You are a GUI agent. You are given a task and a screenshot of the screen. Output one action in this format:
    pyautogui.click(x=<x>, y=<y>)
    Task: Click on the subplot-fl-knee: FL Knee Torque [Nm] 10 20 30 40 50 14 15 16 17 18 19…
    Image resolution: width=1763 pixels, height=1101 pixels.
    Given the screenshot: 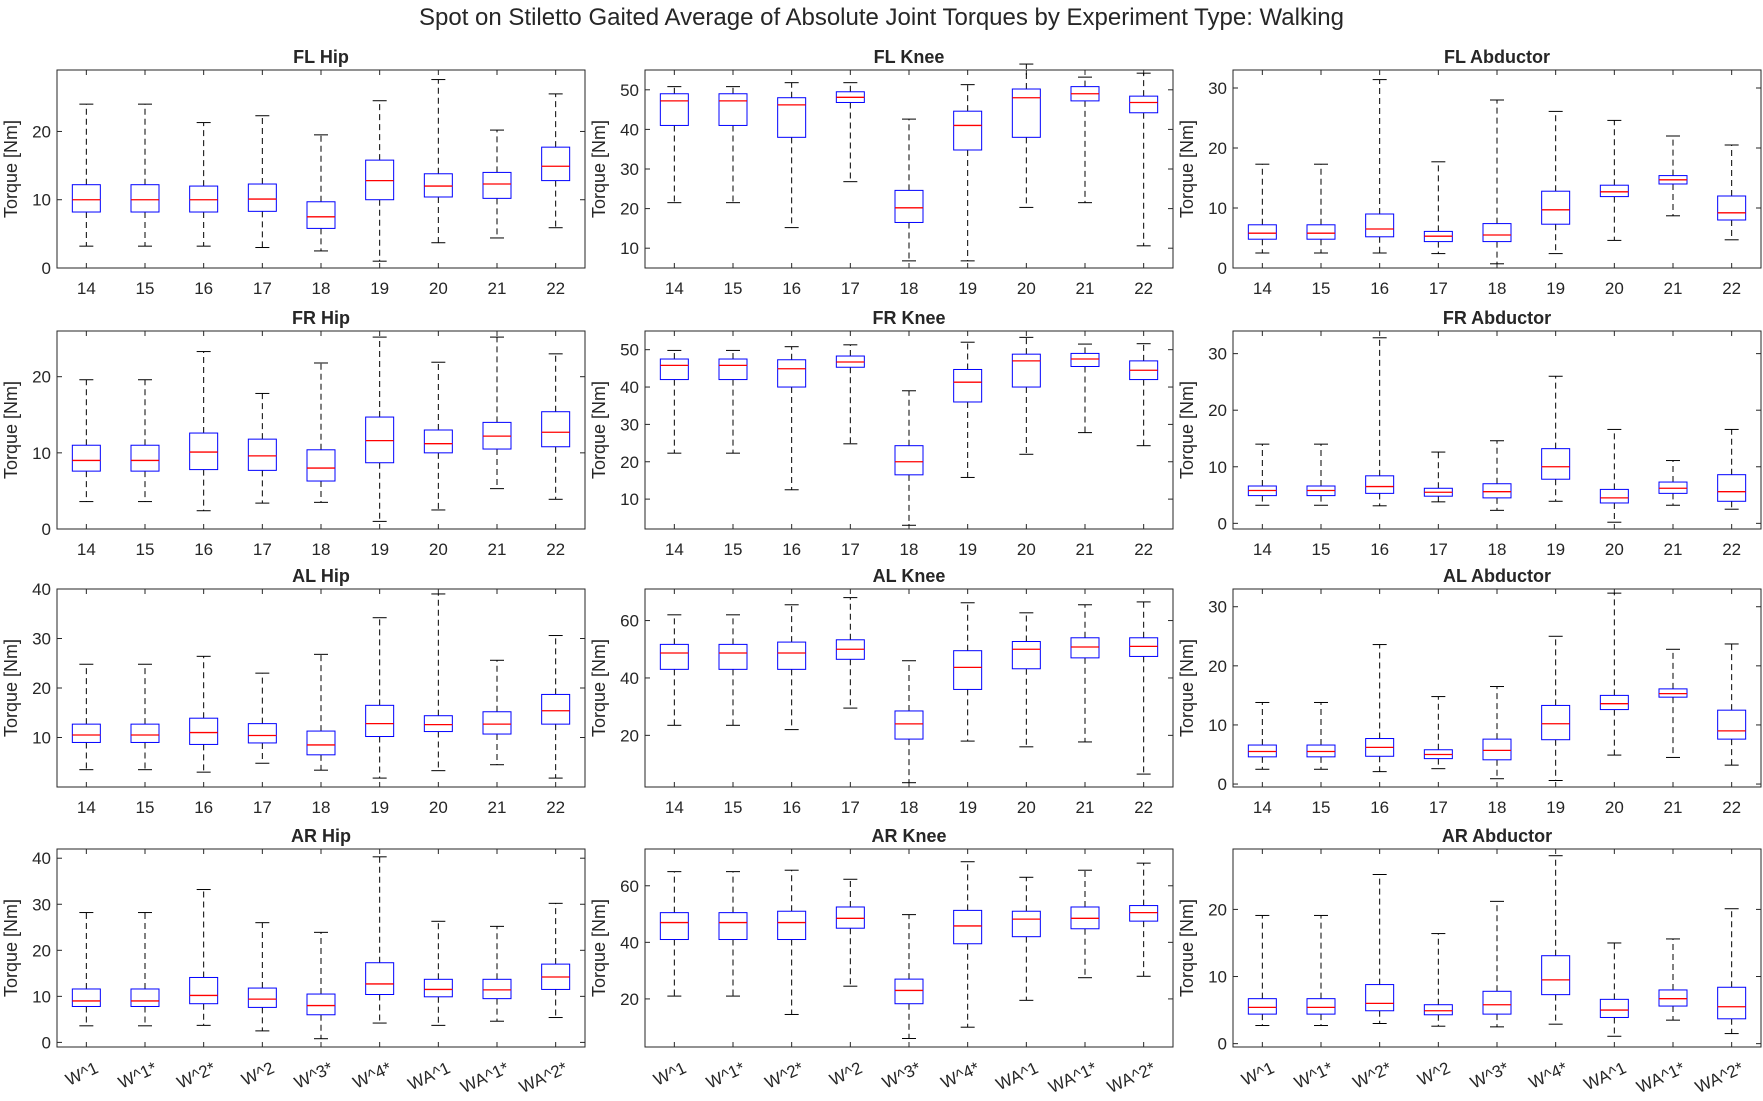 What is the action you would take?
    pyautogui.click(x=881, y=172)
    